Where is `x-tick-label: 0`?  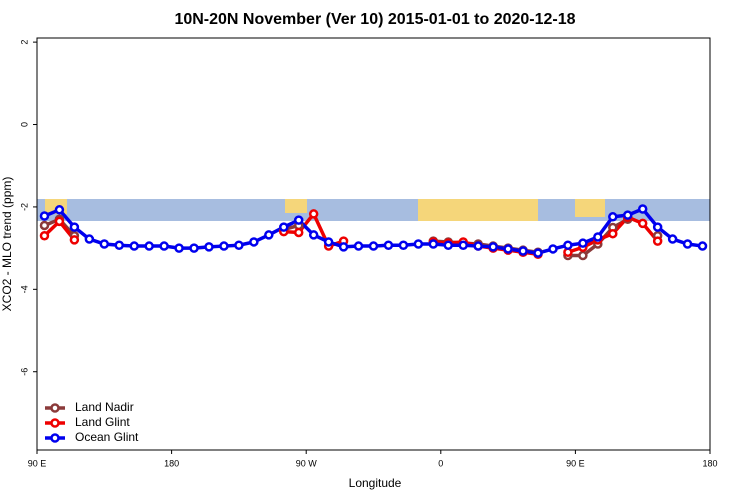 x-tick-label: 0 is located at coordinates (440, 463).